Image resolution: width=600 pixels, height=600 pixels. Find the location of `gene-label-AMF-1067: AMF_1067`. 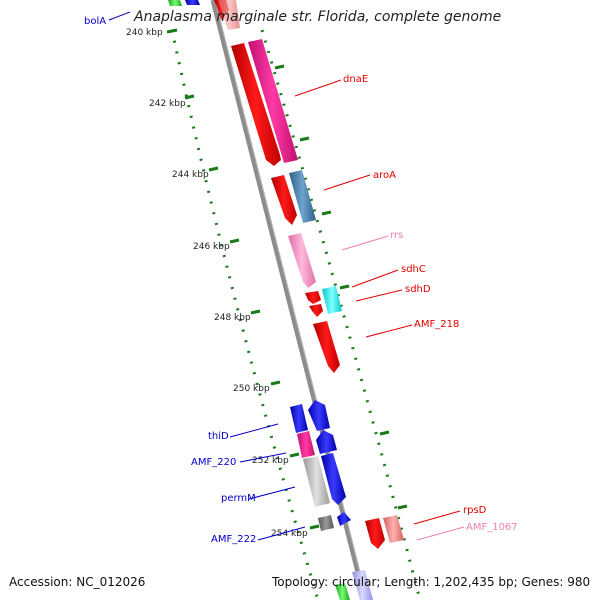

gene-label-AMF-1067: AMF_1067 is located at coordinates (492, 527).